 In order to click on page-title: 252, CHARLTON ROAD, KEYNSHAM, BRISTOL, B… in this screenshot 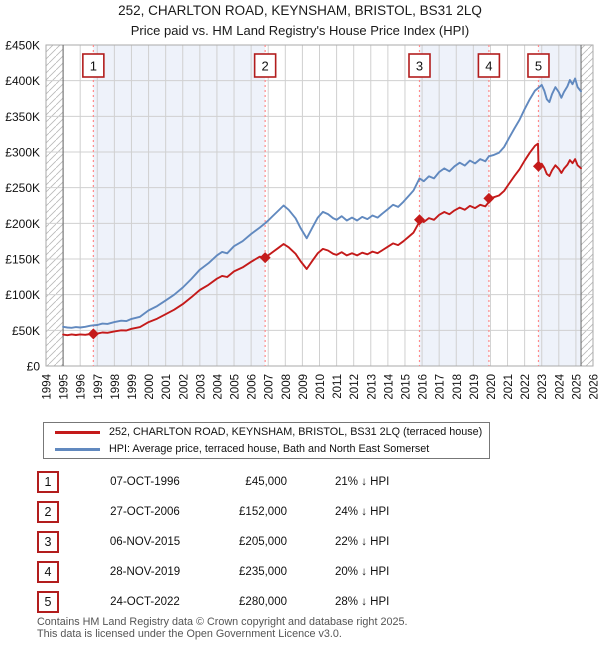, I will do `click(300, 10)`.